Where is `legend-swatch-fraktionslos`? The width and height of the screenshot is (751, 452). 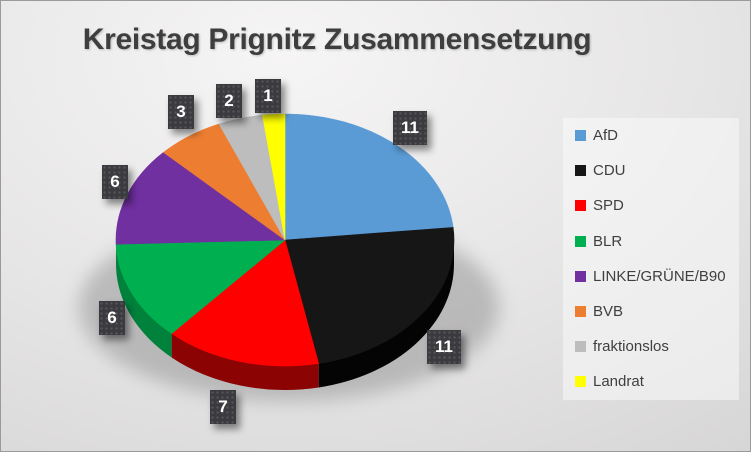
legend-swatch-fraktionslos is located at coordinates (580, 347).